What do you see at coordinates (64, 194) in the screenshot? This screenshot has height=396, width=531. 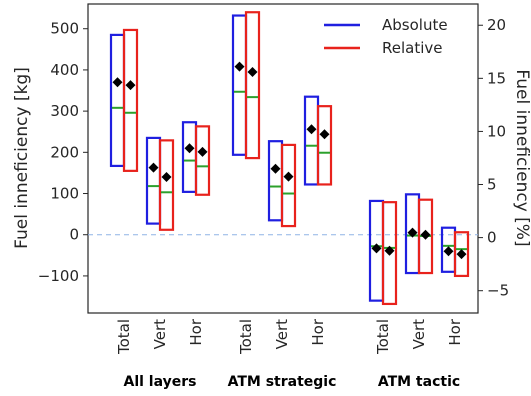 I see `left-tick-label: 100` at bounding box center [64, 194].